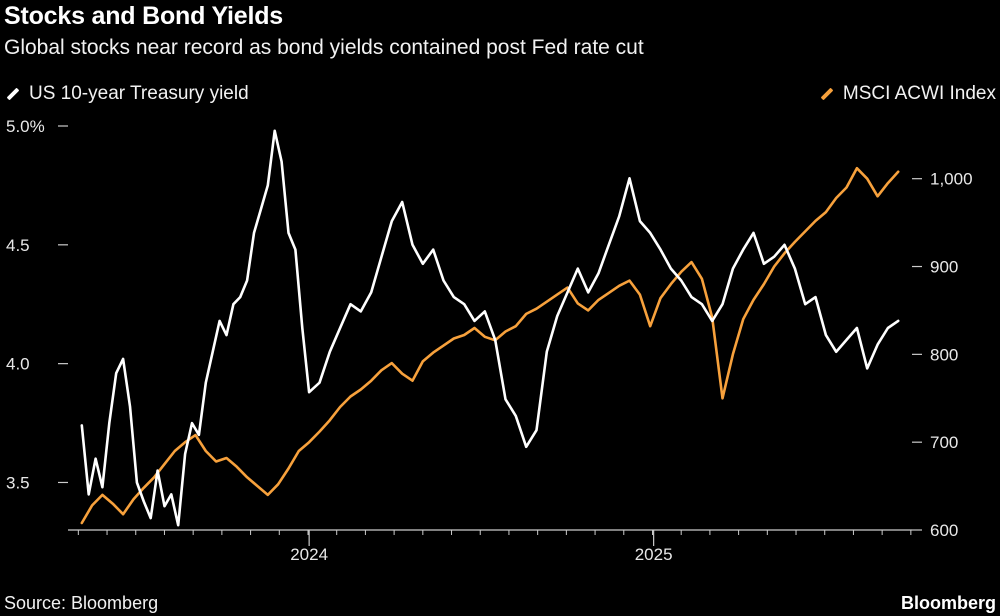  Describe the element at coordinates (18, 482) in the screenshot. I see `left-axis-tick-label: 3.5` at that location.